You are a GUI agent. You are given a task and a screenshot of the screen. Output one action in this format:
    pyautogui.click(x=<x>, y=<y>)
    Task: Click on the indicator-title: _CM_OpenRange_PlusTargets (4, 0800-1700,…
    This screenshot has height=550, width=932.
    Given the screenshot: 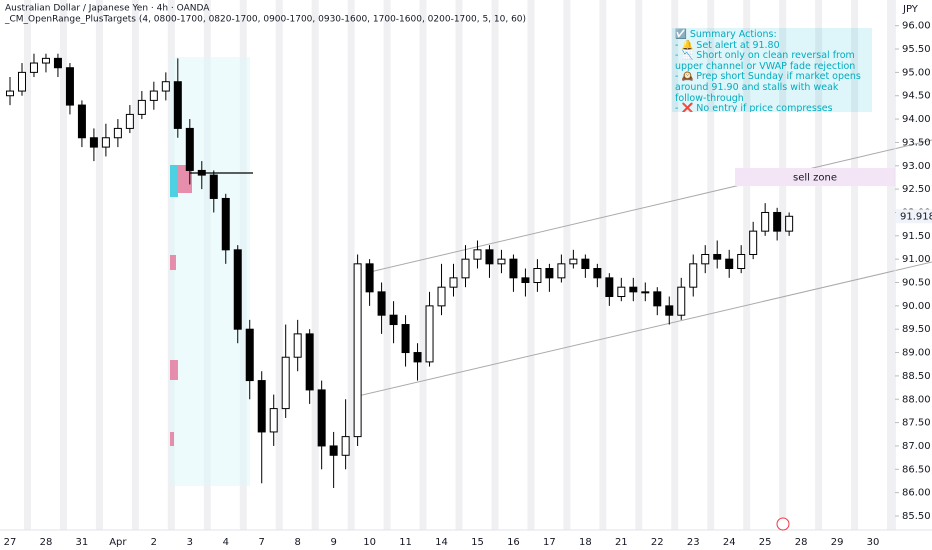 What is the action you would take?
    pyautogui.click(x=265, y=20)
    